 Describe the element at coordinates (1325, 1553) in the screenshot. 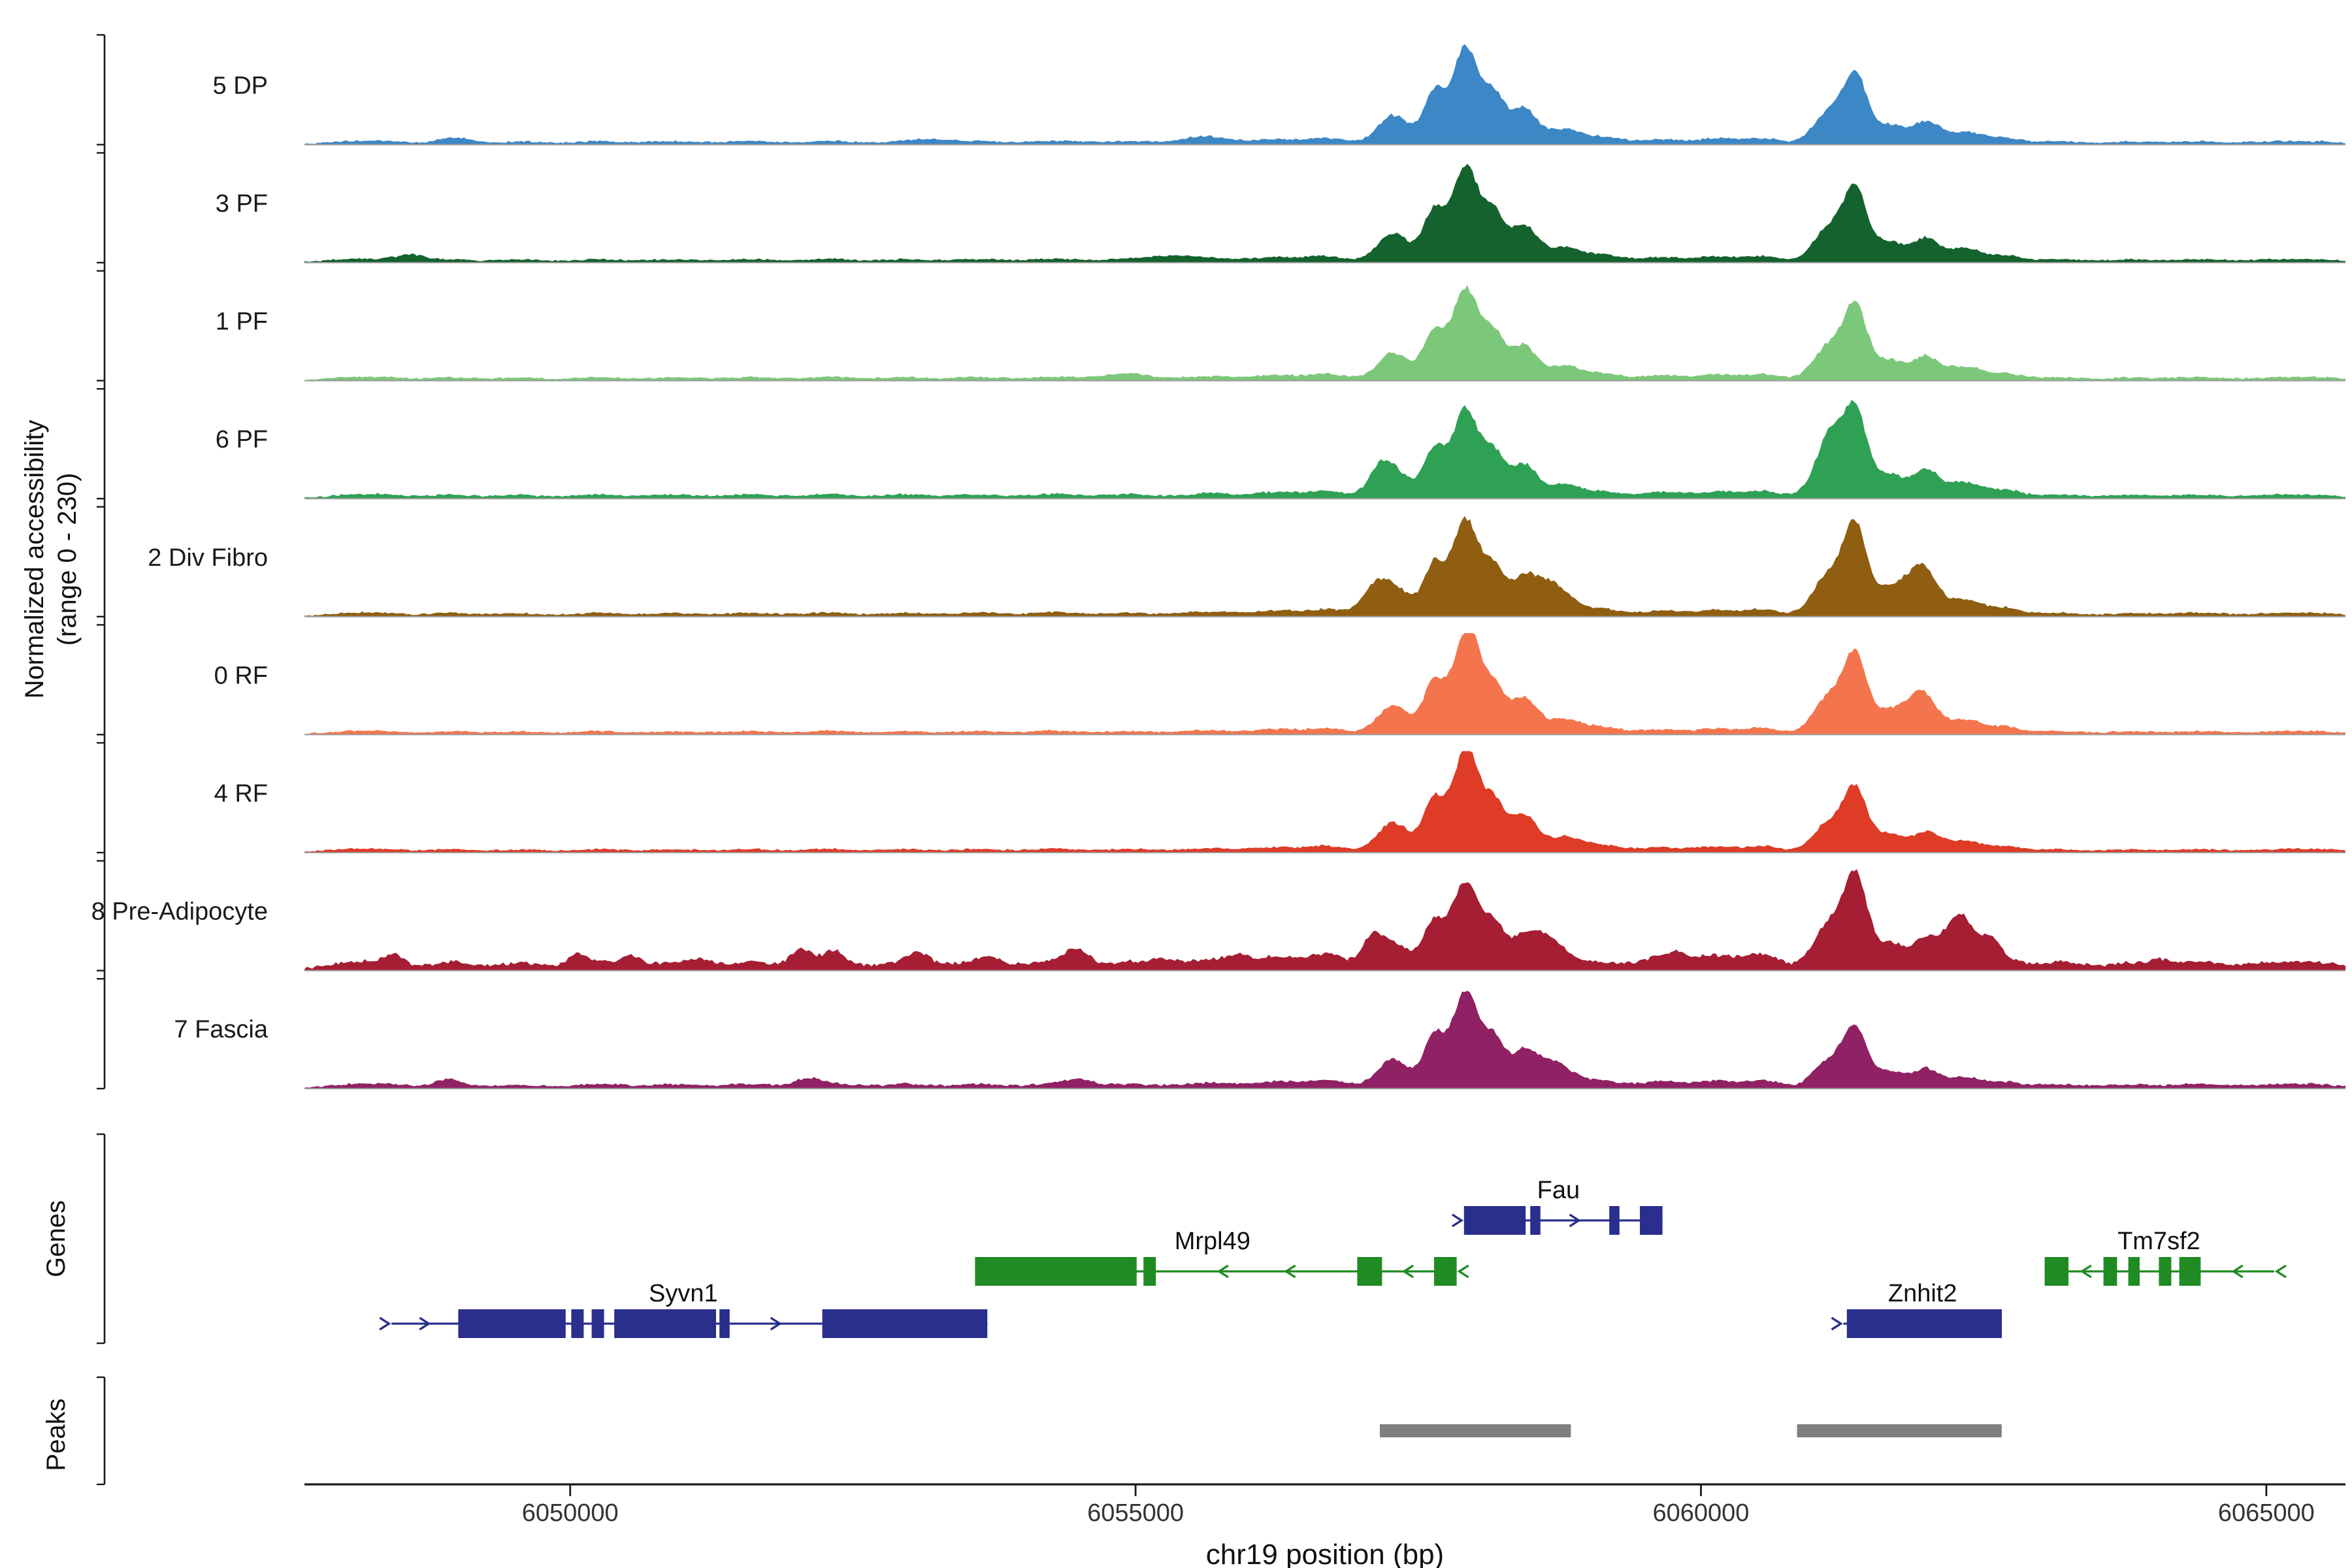

I see `x-axis-label: chr19 position (bp)` at that location.